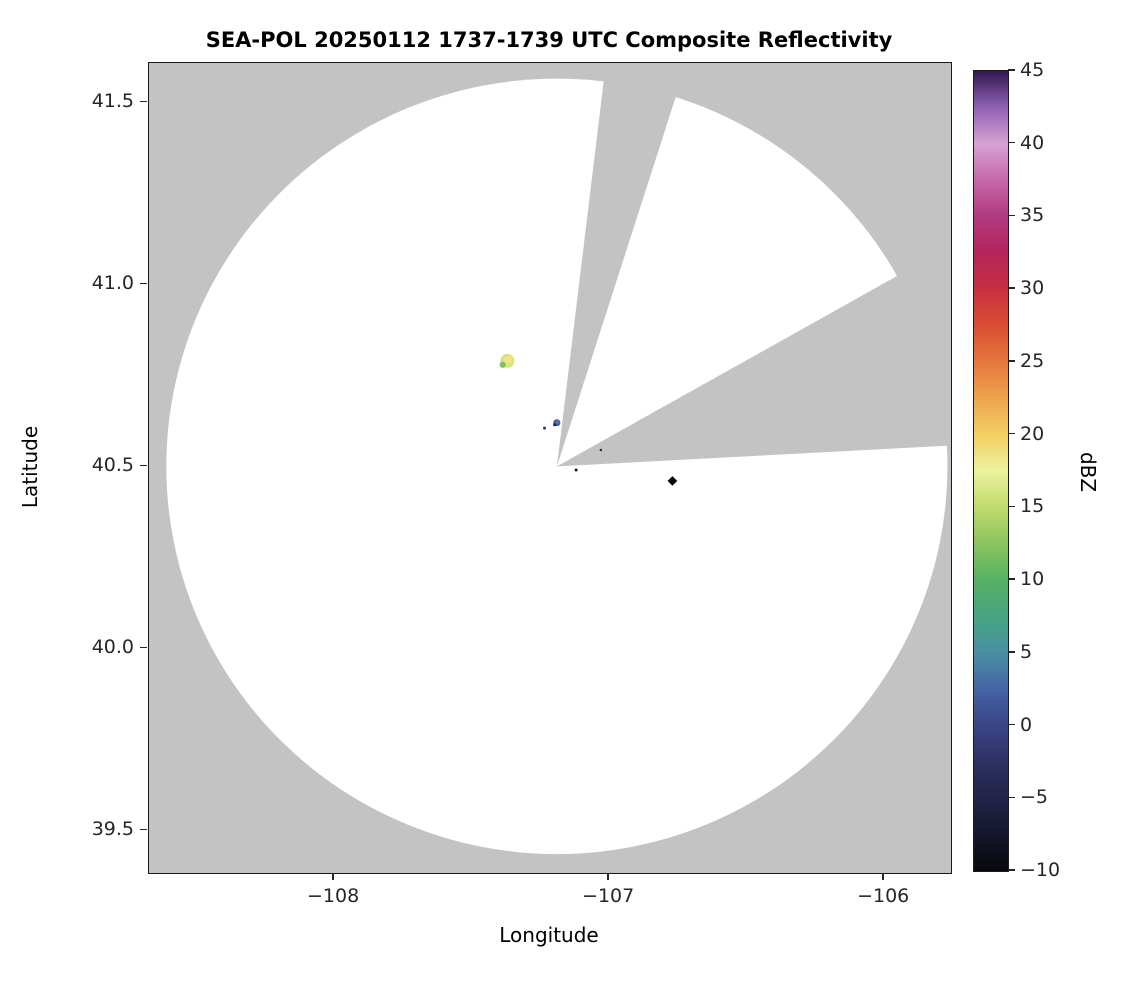 The height and width of the screenshot is (990, 1146). Describe the element at coordinates (112, 647) in the screenshot. I see `y-tick-label: 40.0` at that location.